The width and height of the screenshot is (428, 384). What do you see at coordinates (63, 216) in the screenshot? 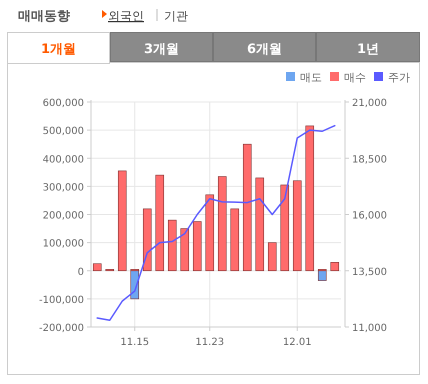
I see `y-tick-label: 200,000` at bounding box center [63, 216].